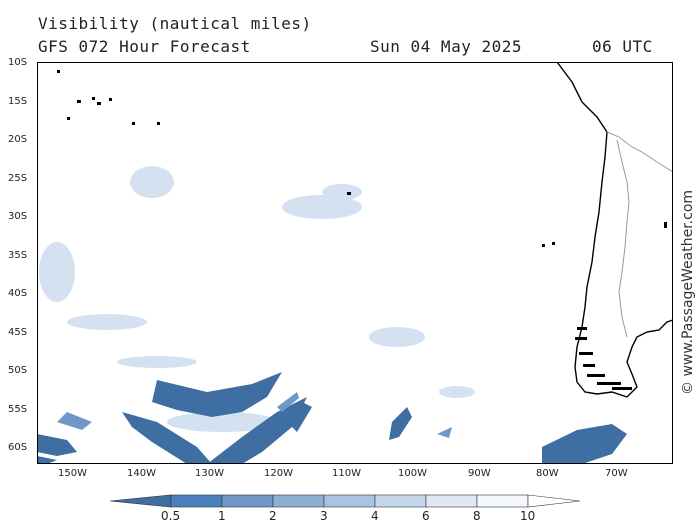 The image size is (700, 525). What do you see at coordinates (639, 234) in the screenshot?
I see `national-borders` at bounding box center [639, 234].